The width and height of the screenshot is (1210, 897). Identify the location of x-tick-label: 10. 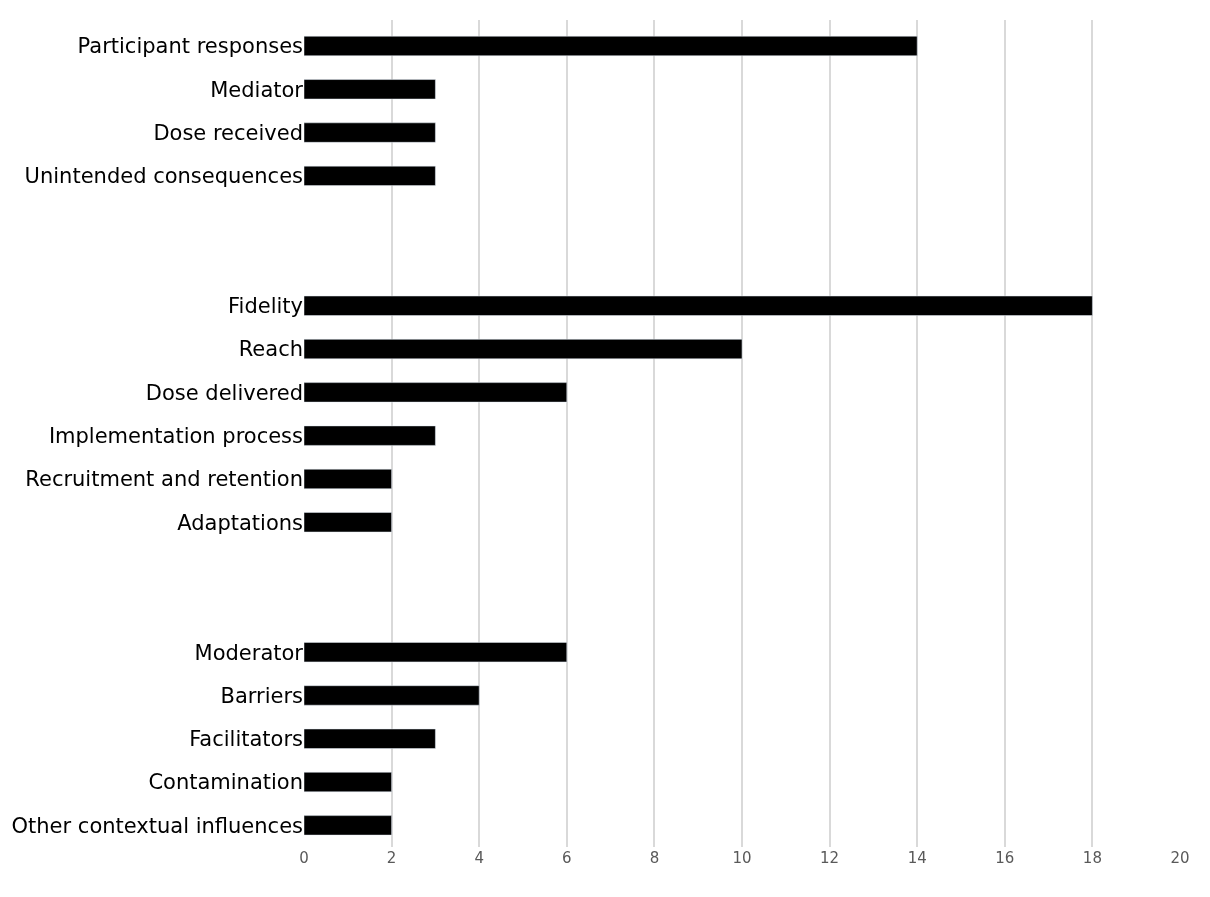
(742, 858).